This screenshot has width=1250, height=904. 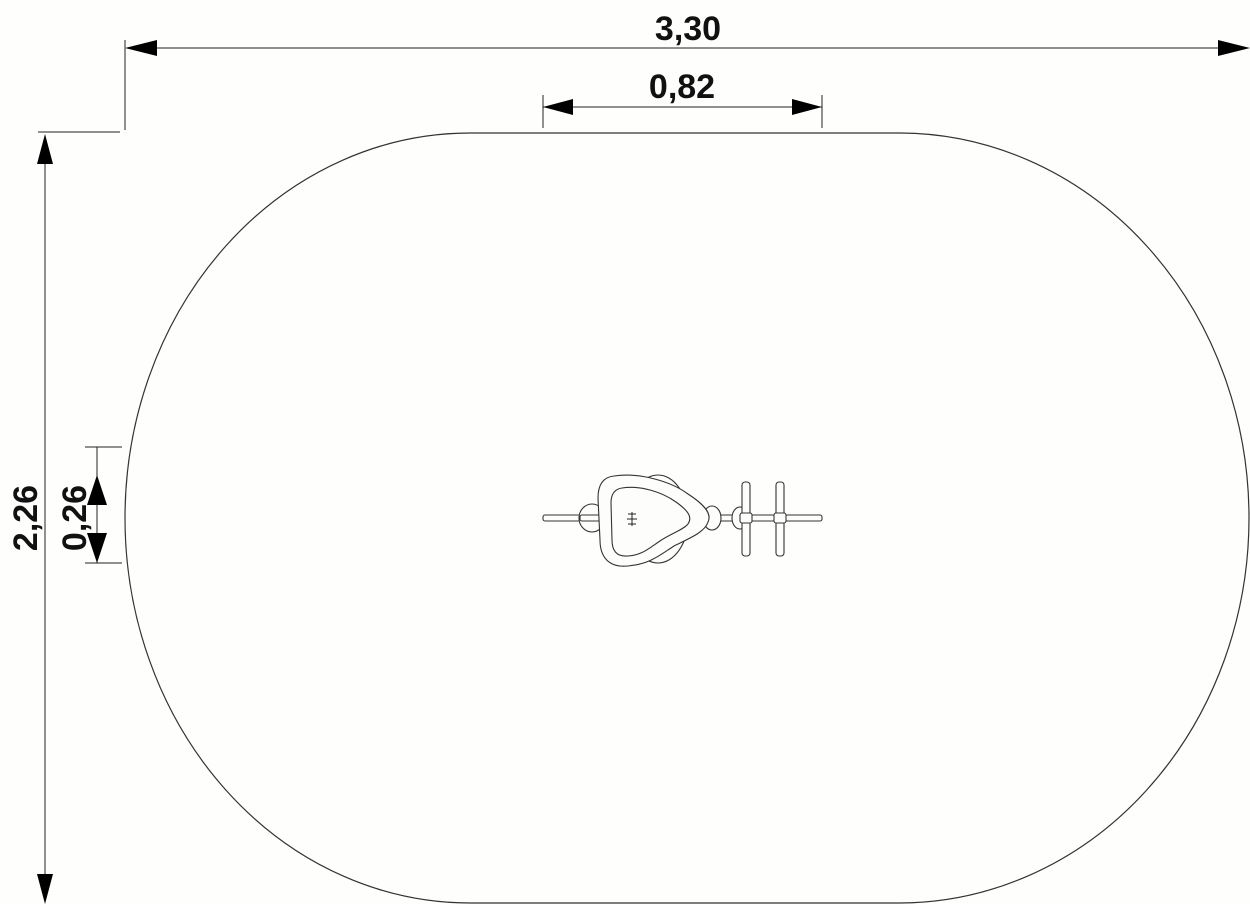 I want to click on overall-height-dimension: 2,26, so click(x=63, y=517).